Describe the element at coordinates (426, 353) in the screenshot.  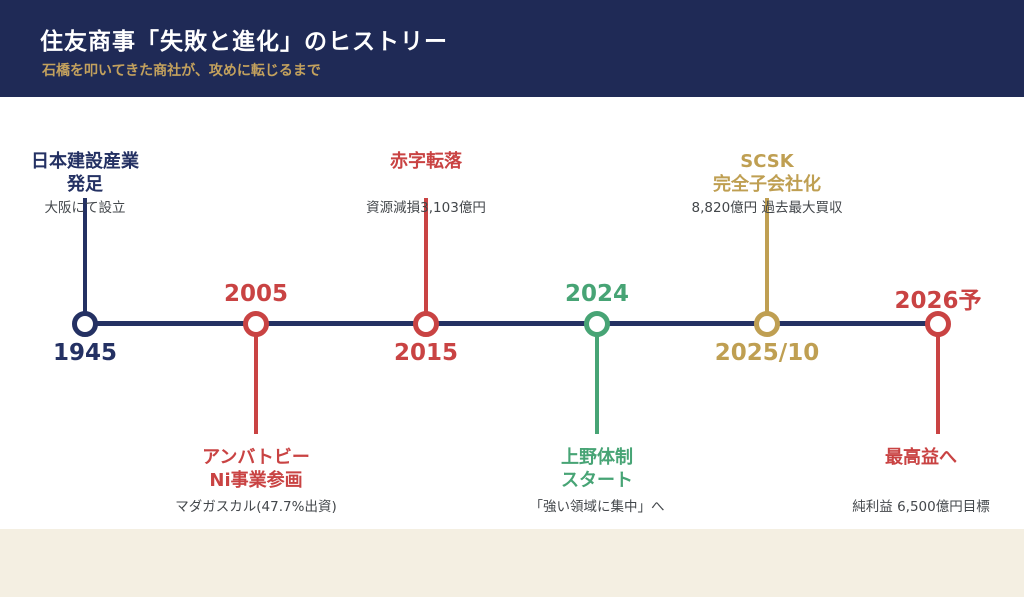
I see `event-year: 2015` at that location.